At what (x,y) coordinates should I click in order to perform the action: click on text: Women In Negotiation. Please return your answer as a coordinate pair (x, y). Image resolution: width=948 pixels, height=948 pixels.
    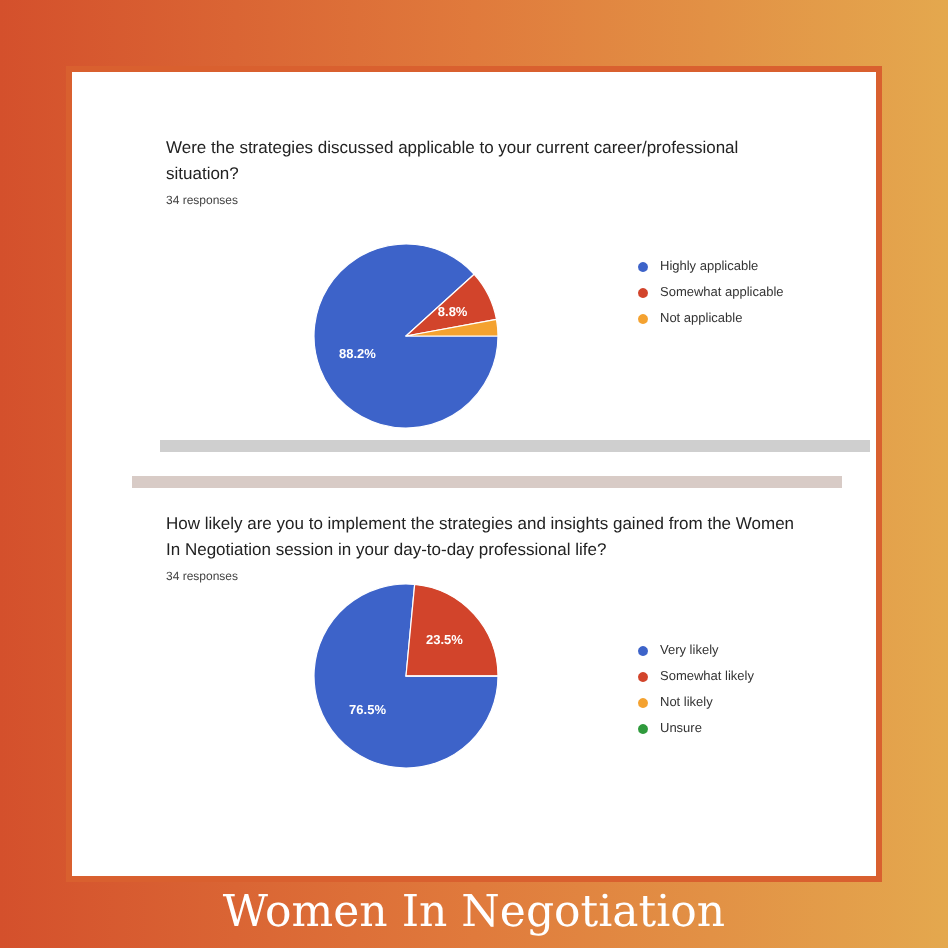
    Looking at the image, I should click on (474, 914).